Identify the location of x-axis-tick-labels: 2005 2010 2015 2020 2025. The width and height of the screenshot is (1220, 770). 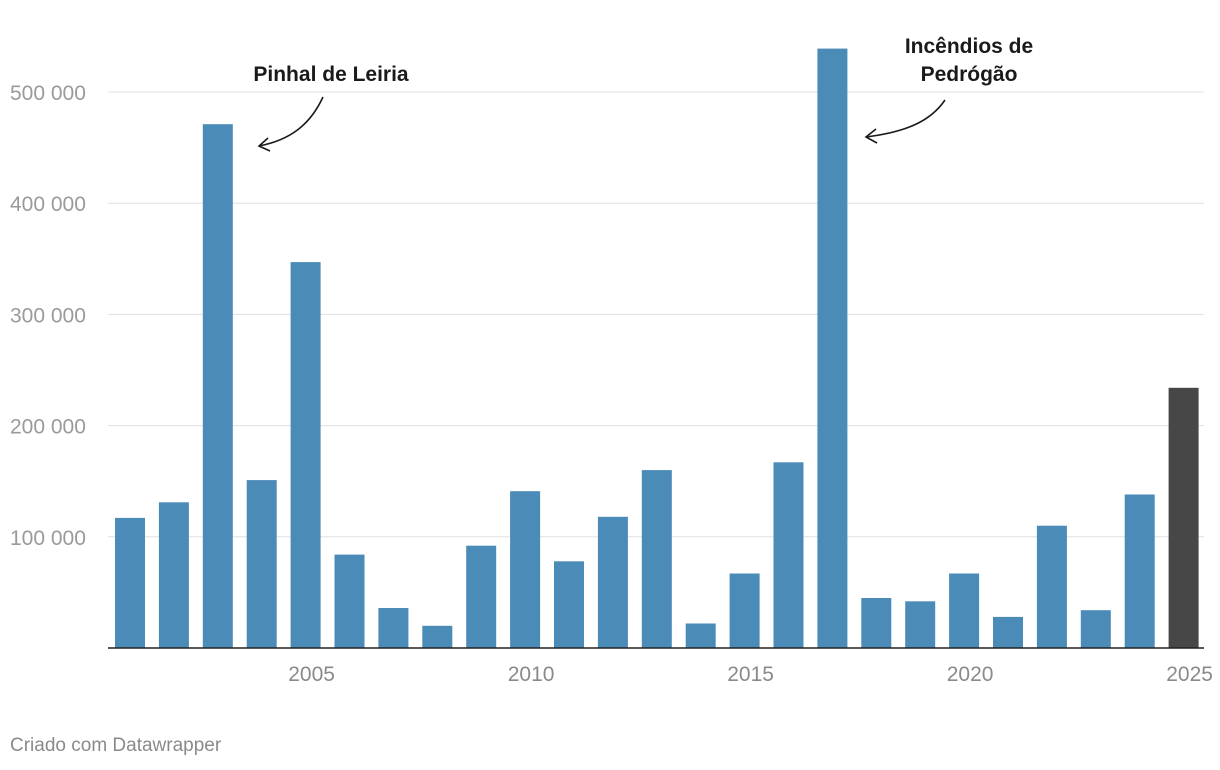
(750, 674).